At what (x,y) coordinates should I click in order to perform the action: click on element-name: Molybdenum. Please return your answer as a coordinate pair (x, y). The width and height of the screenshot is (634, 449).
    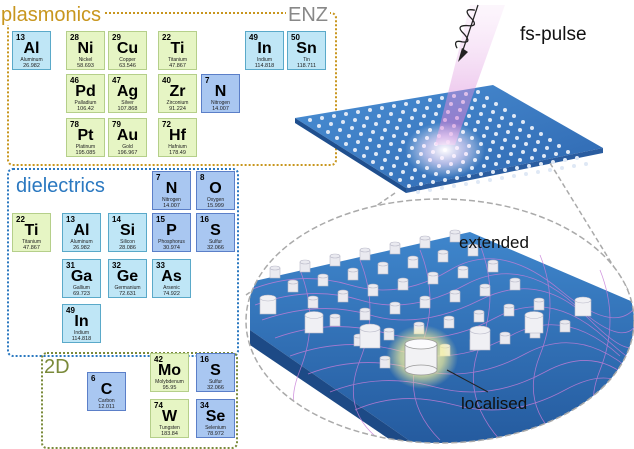
    Looking at the image, I should click on (169, 382).